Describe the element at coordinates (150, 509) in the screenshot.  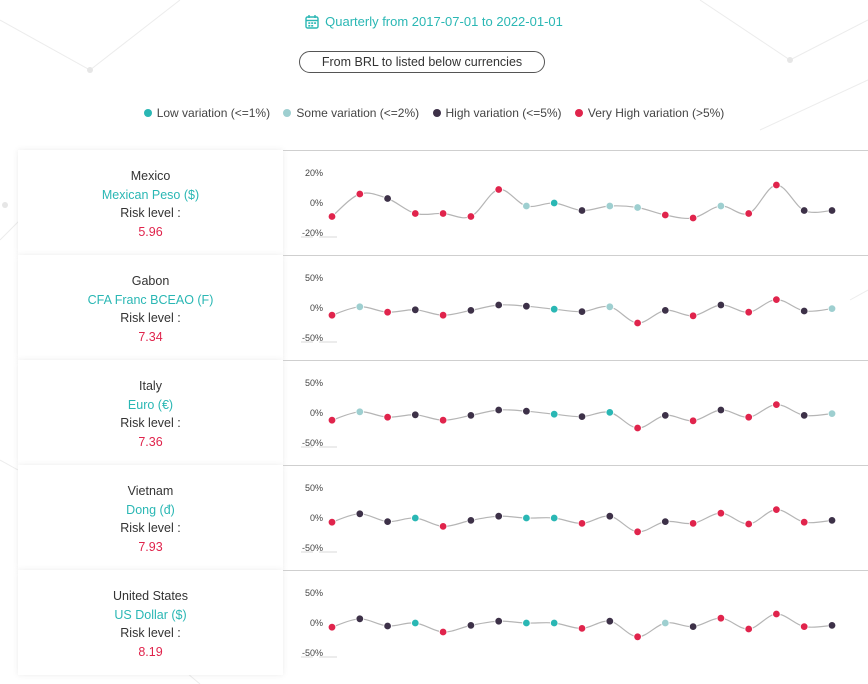
I see `currency-name: Dong (đ)` at that location.